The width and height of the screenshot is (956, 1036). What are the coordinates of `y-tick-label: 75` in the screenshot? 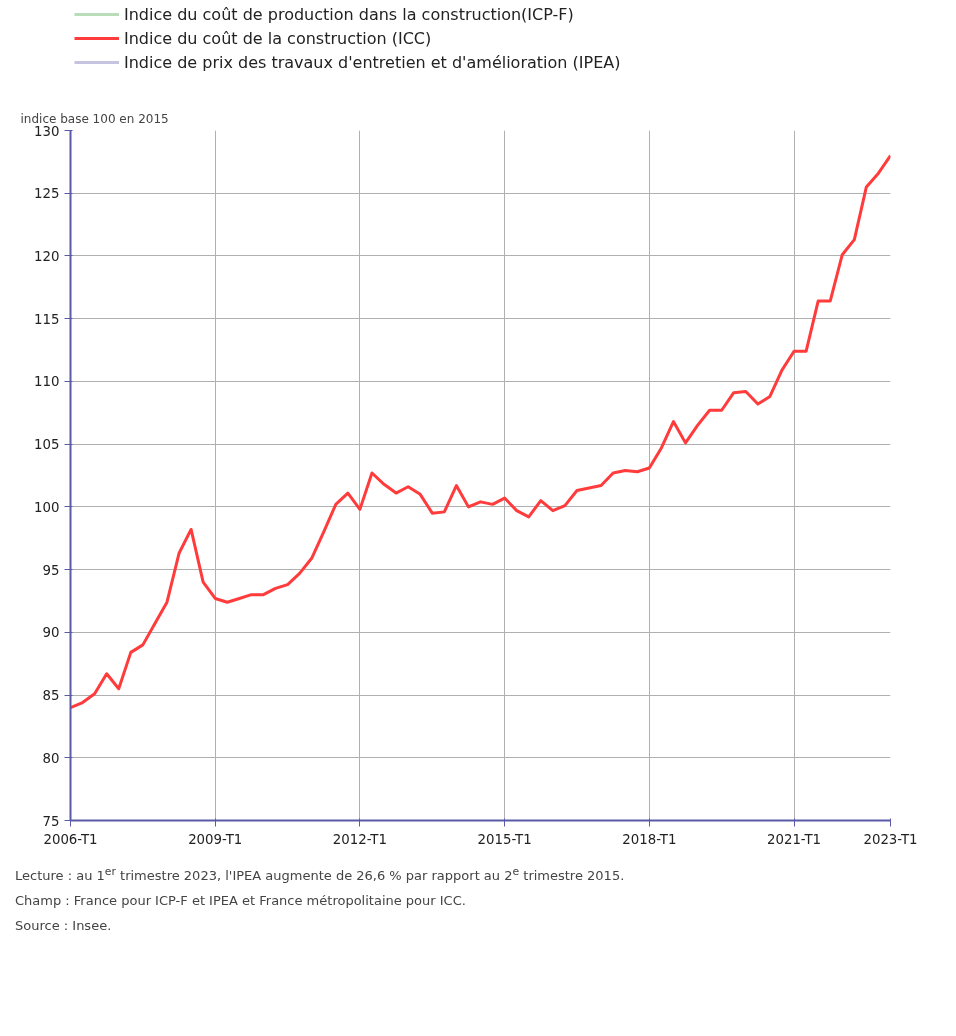 It's located at (51, 821).